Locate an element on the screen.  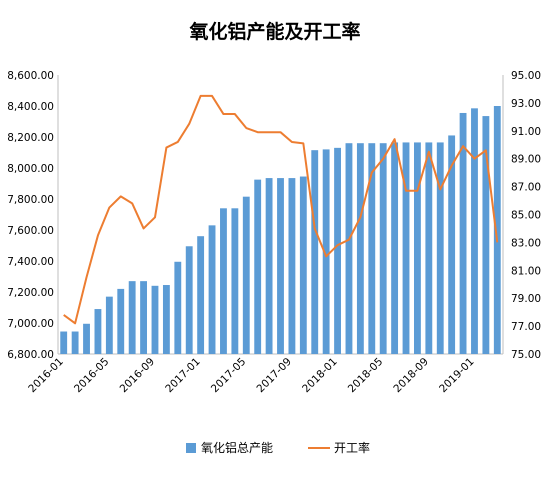
legend-line-label: 开工率 is located at coordinates (352, 447).